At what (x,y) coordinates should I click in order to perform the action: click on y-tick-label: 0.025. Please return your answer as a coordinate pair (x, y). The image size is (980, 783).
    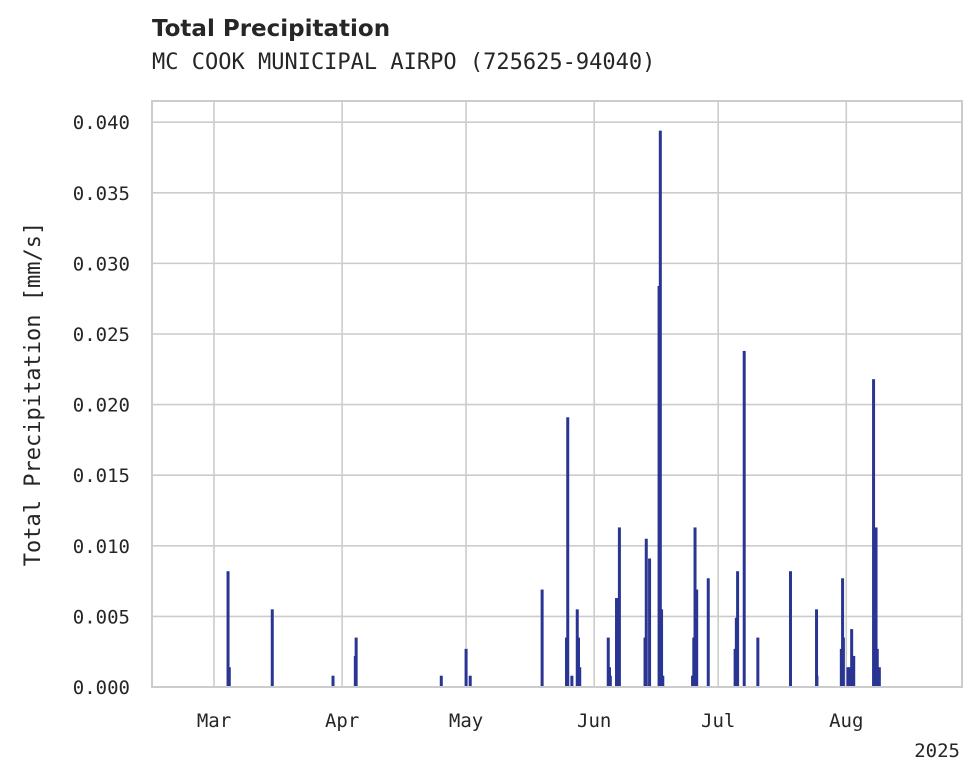
    Looking at the image, I should click on (101, 335).